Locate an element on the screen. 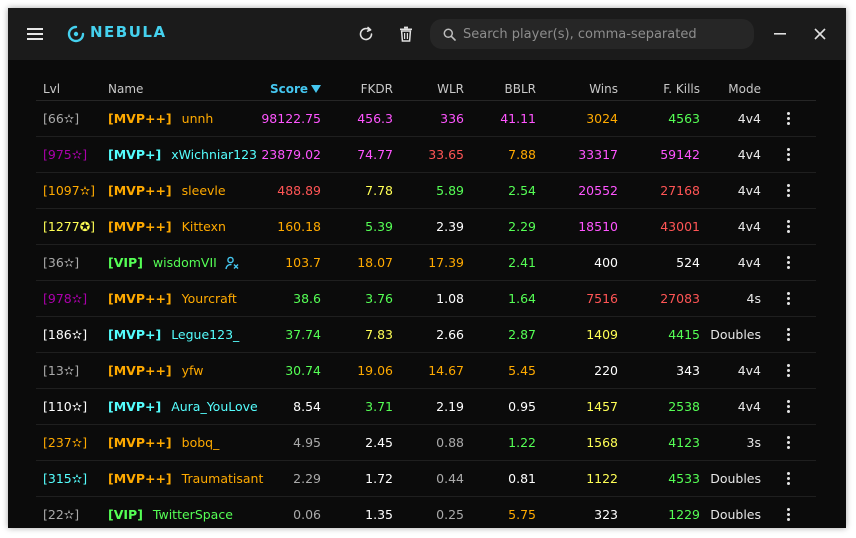 This screenshot has height=538, width=856. score-cell: 8.54 is located at coordinates (307, 406).